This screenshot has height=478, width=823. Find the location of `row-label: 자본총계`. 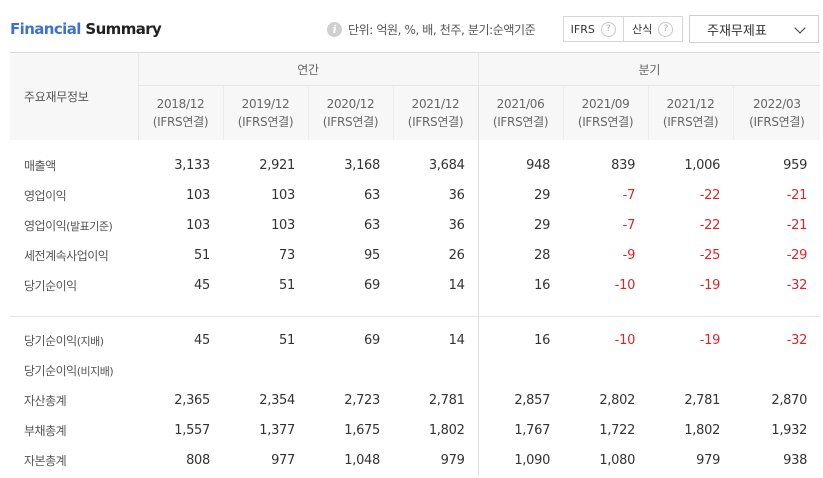

row-label: 자본총계 is located at coordinates (45, 460).